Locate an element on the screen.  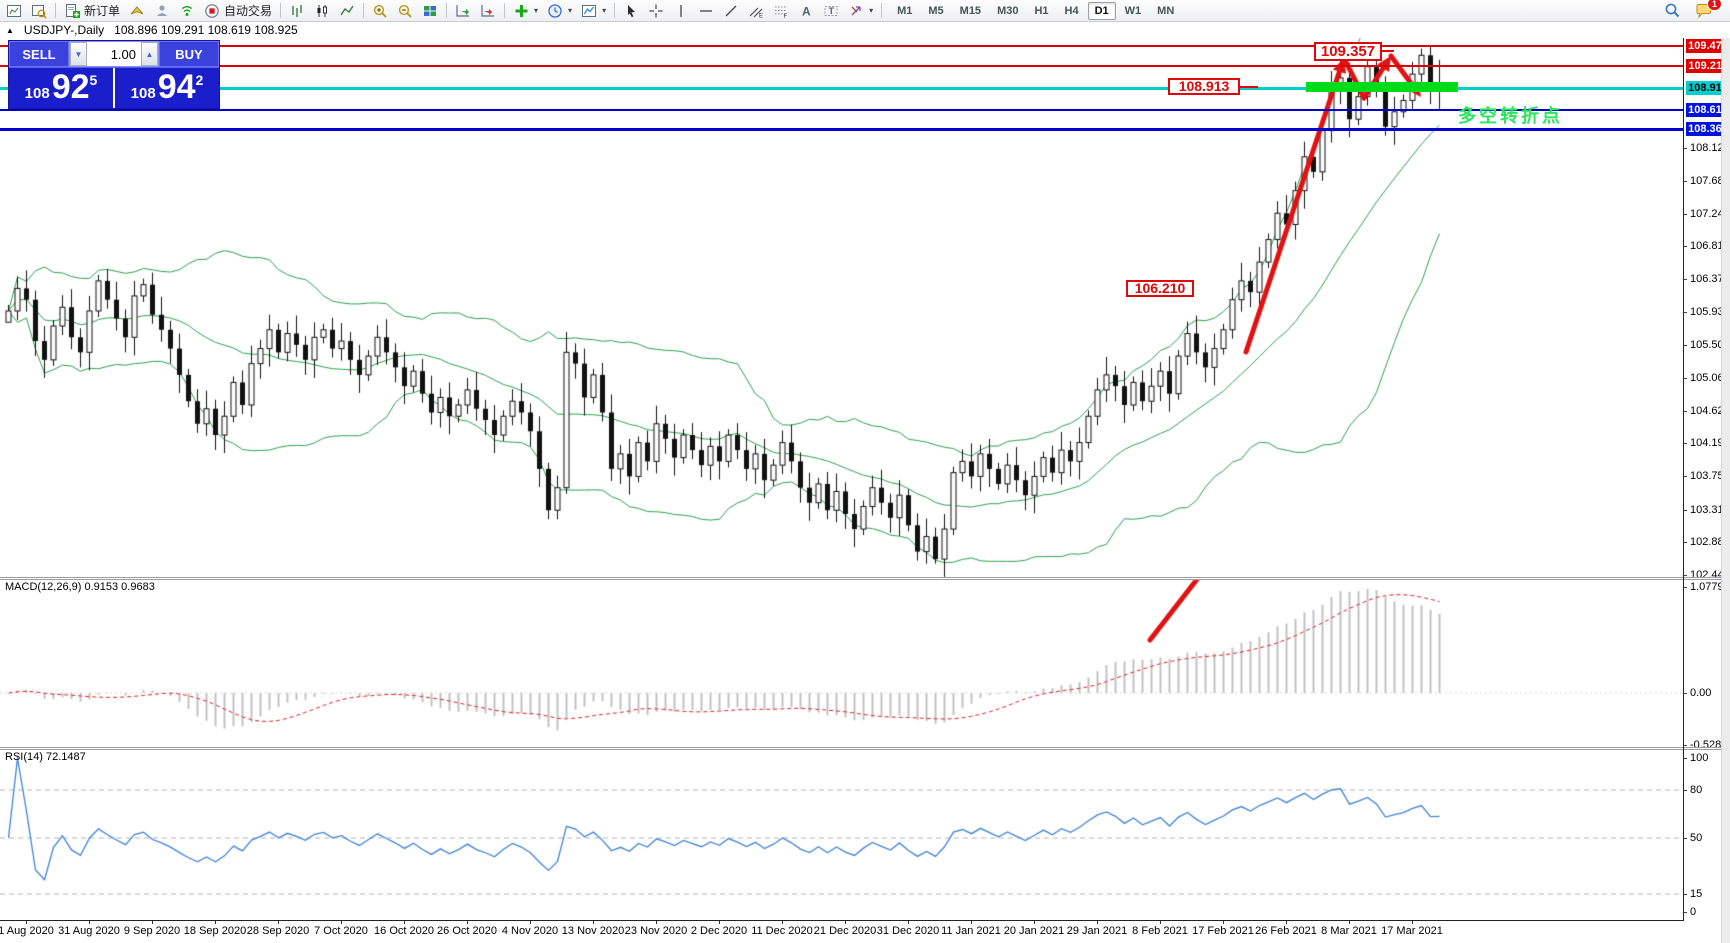
tile-windows-icon is located at coordinates (430, 10).